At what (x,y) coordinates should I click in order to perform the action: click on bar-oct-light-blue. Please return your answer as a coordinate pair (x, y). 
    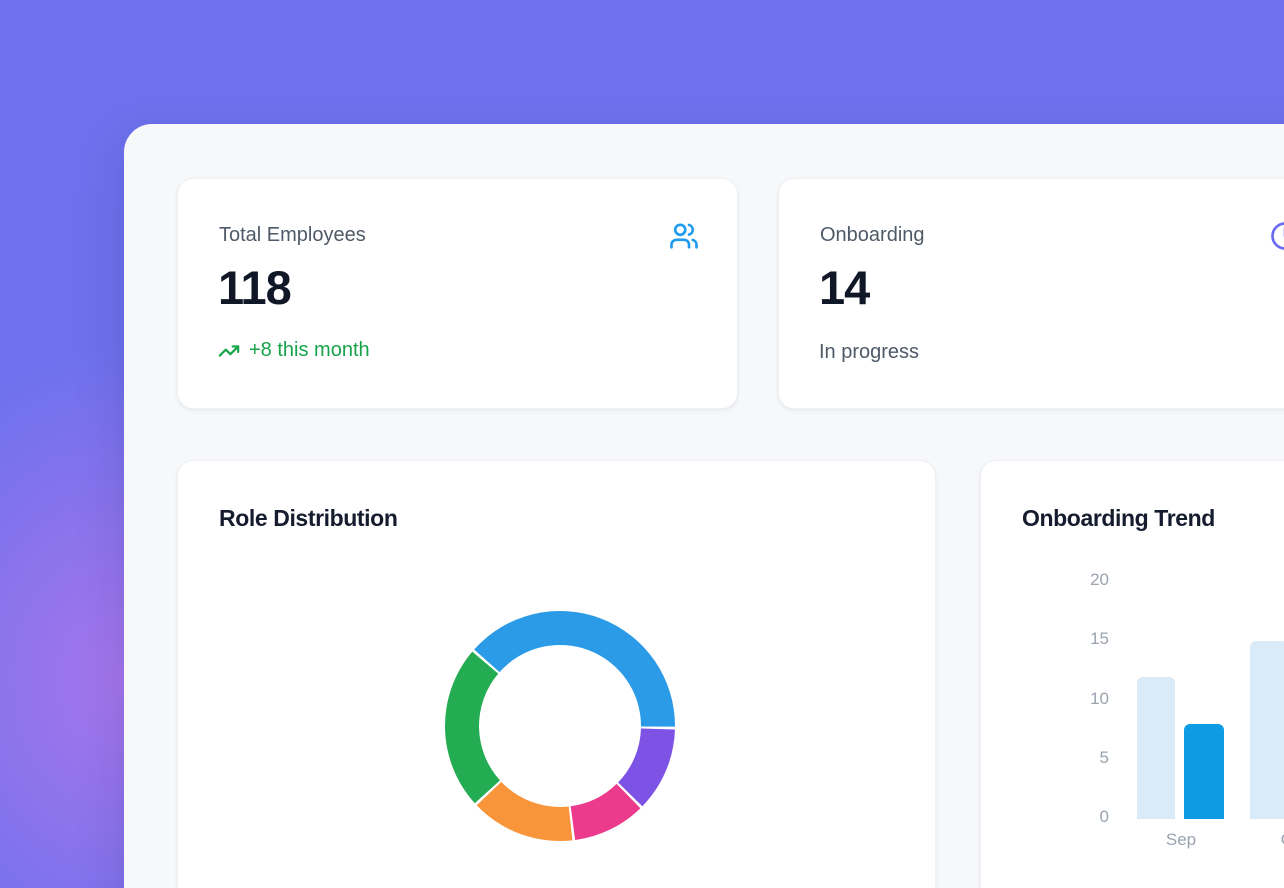
    Looking at the image, I should click on (1267, 730).